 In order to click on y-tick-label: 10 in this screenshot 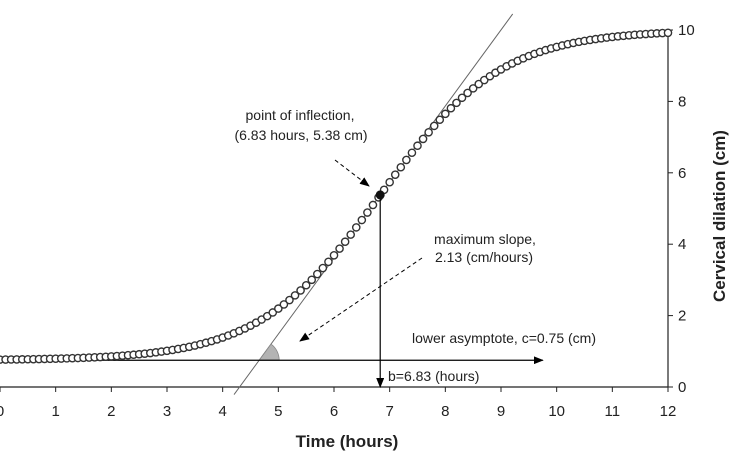, I will do `click(686, 30)`.